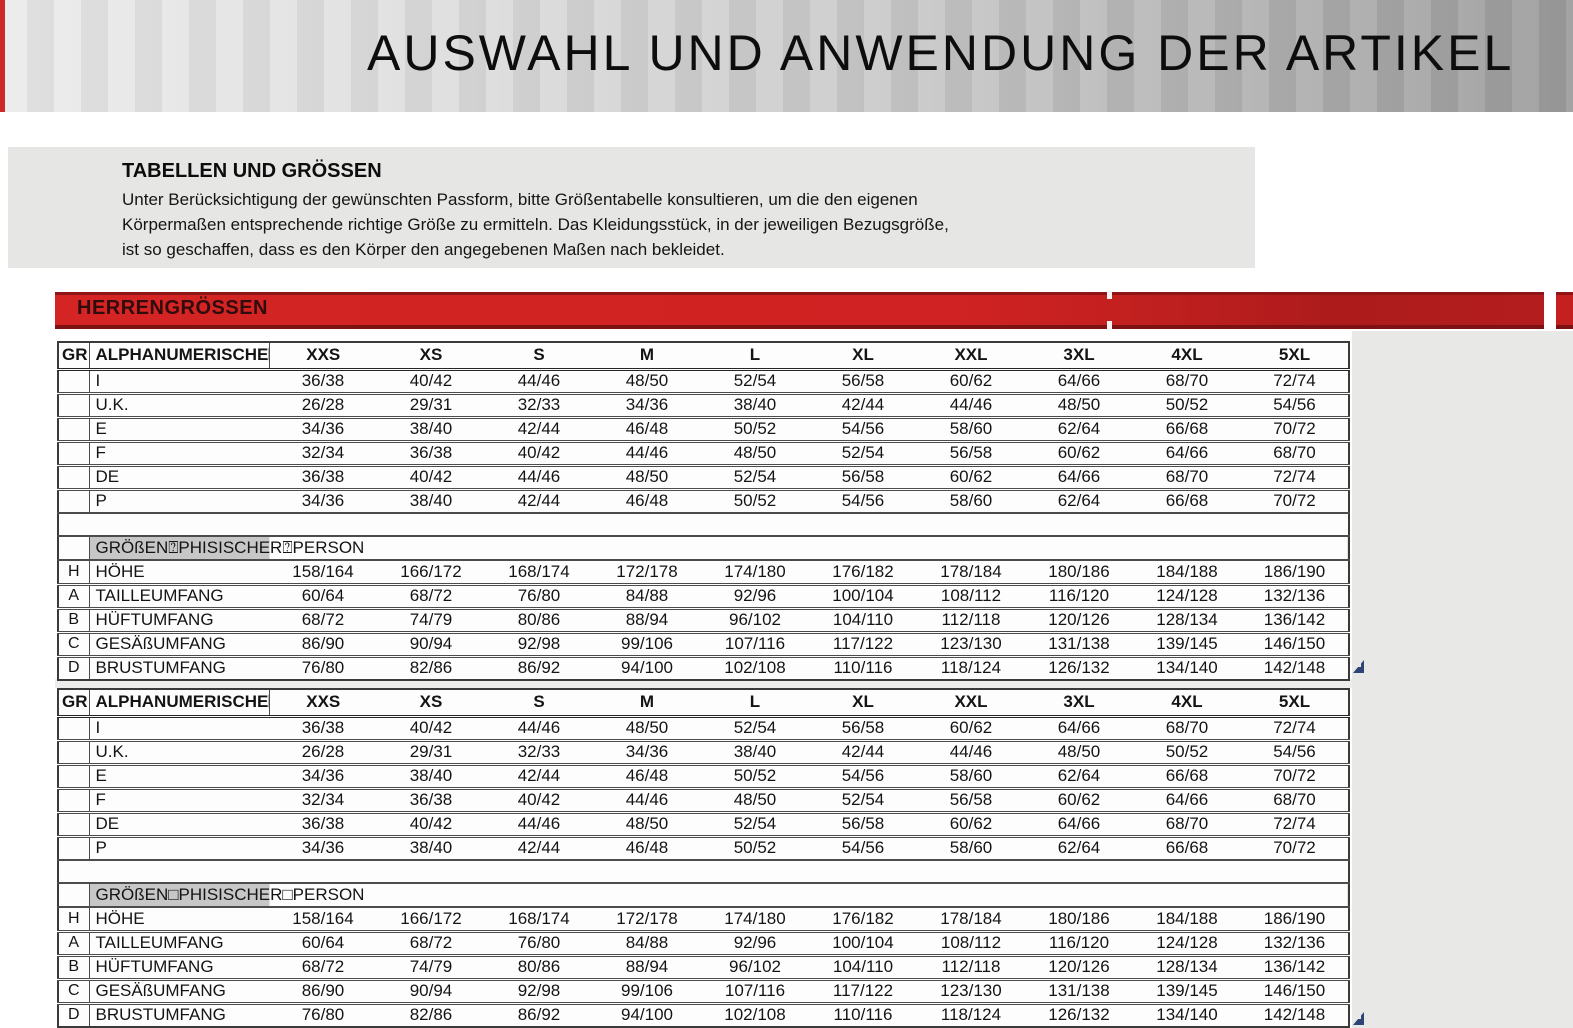 Image resolution: width=1573 pixels, height=1028 pixels. I want to click on size-value-cell: 46/48, so click(647, 501).